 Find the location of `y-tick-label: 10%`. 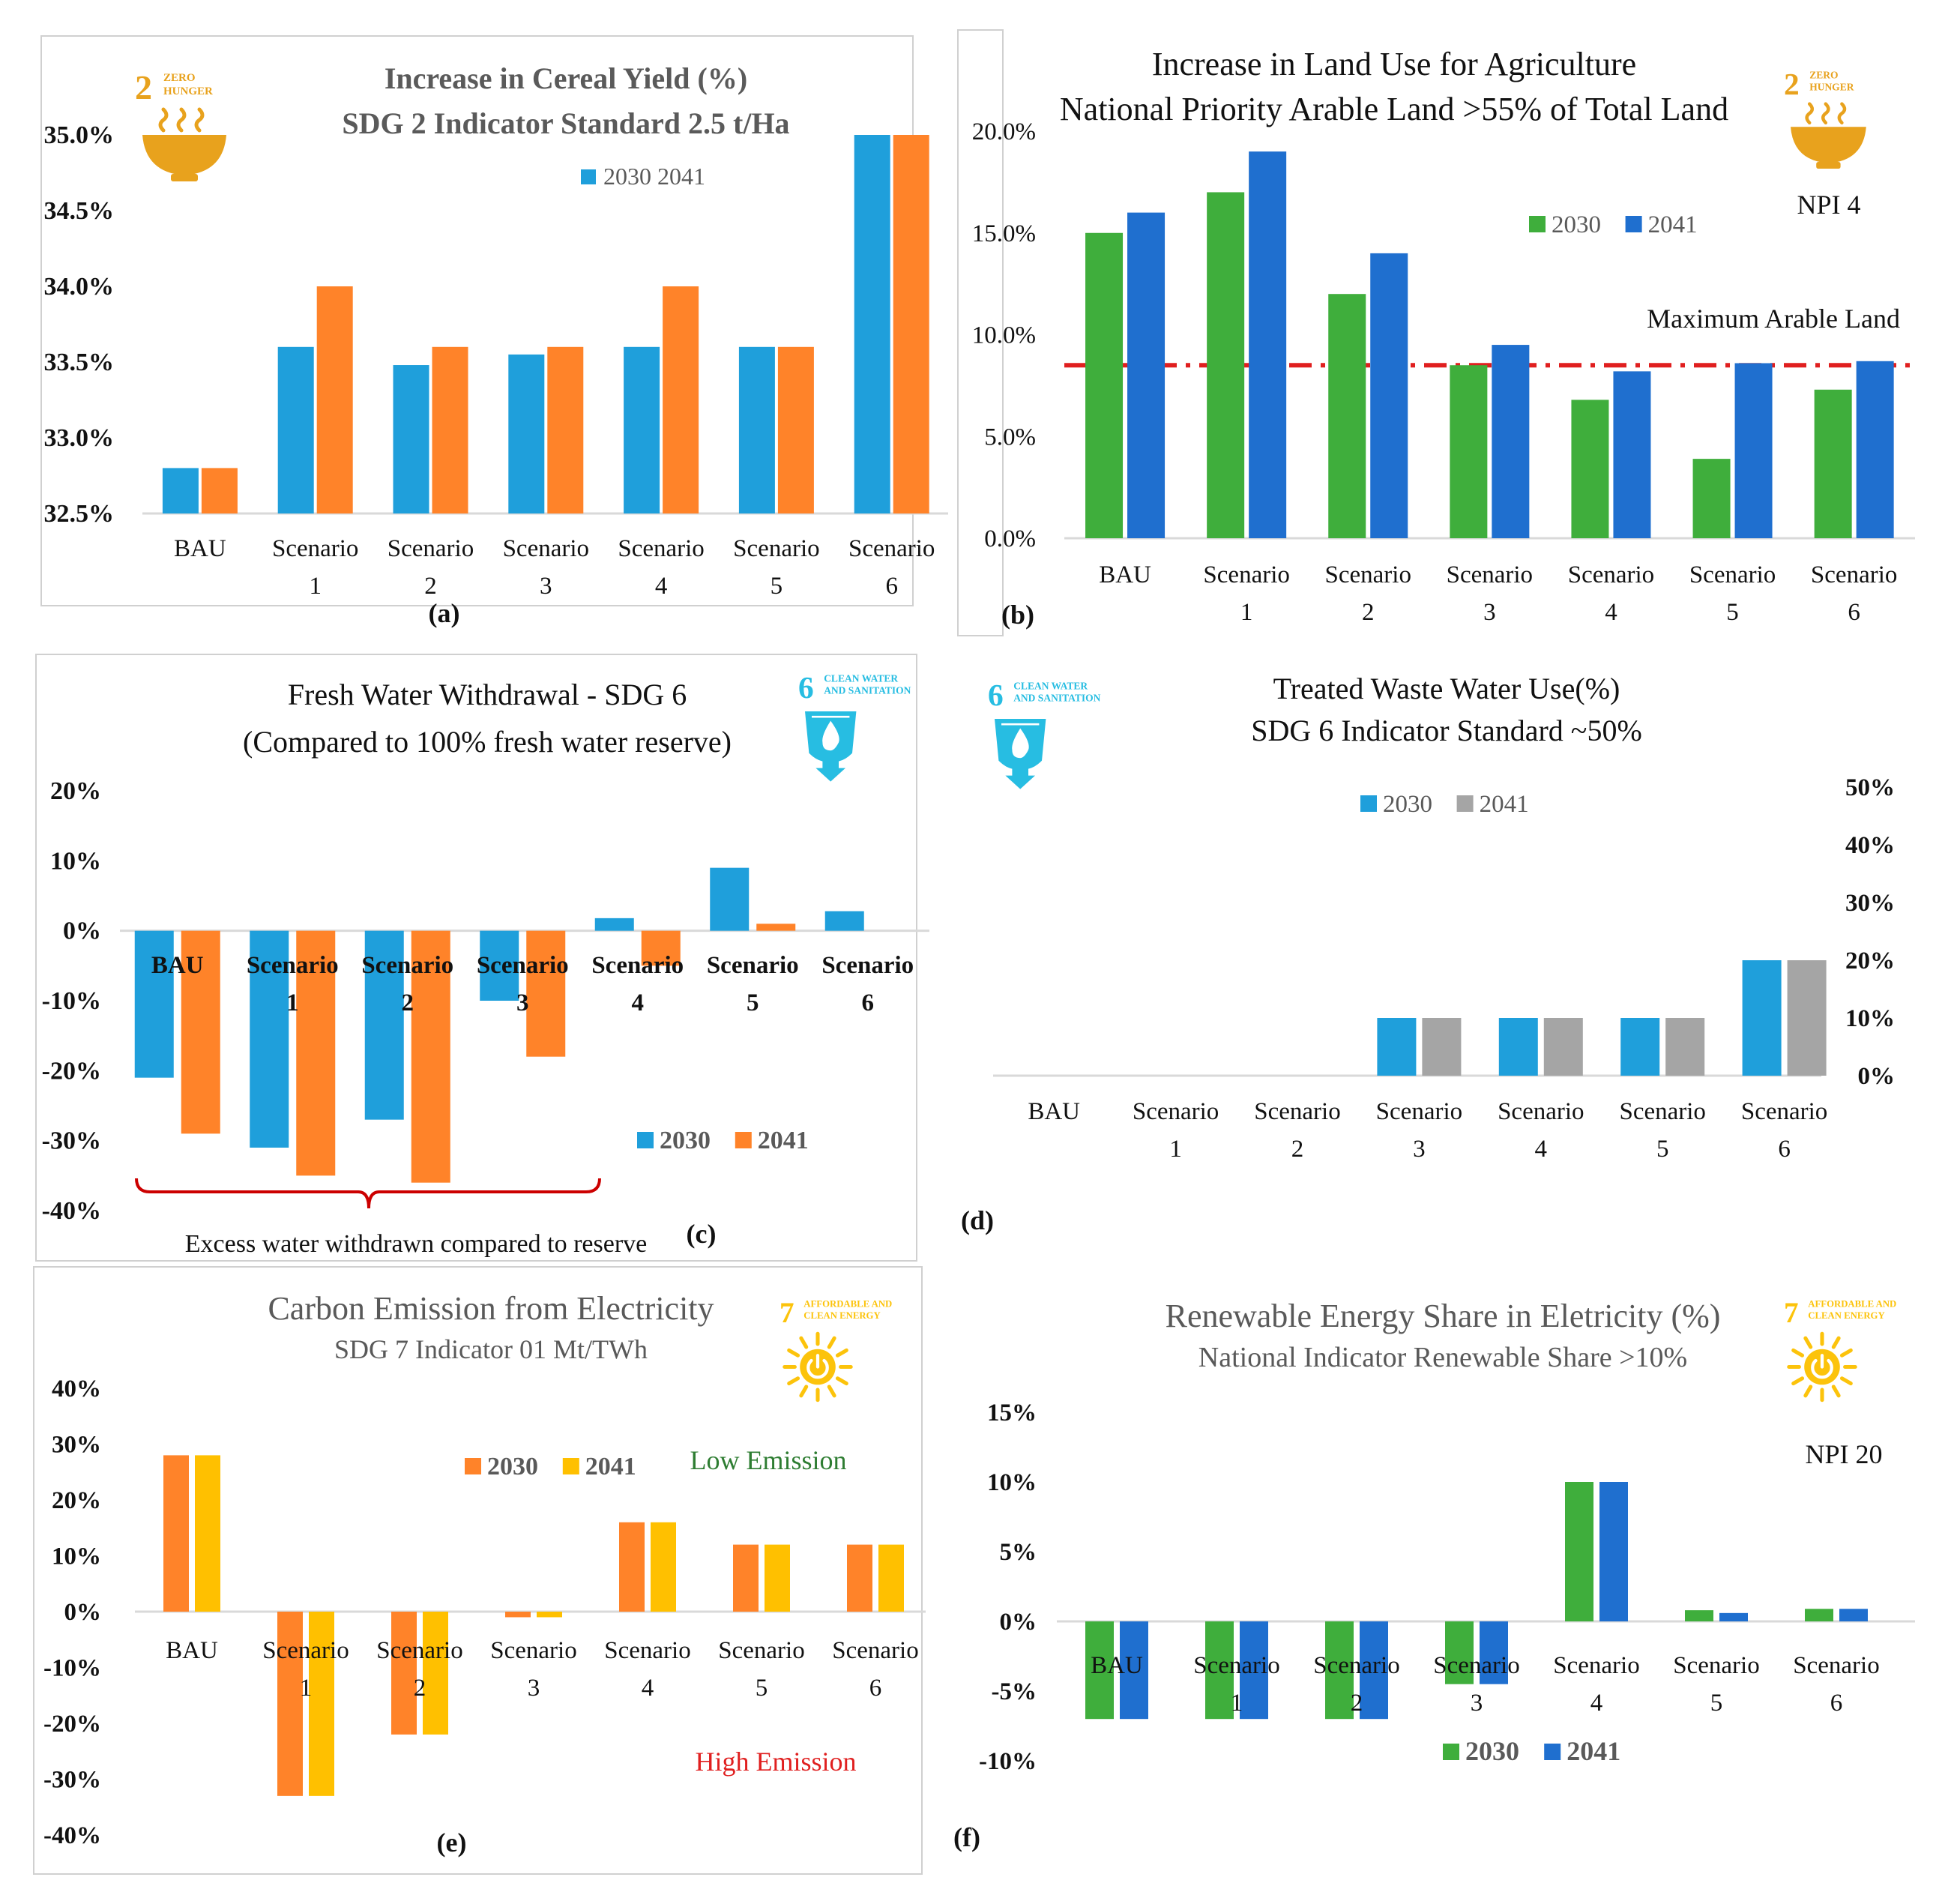

y-tick-label: 10% is located at coordinates (75, 861).